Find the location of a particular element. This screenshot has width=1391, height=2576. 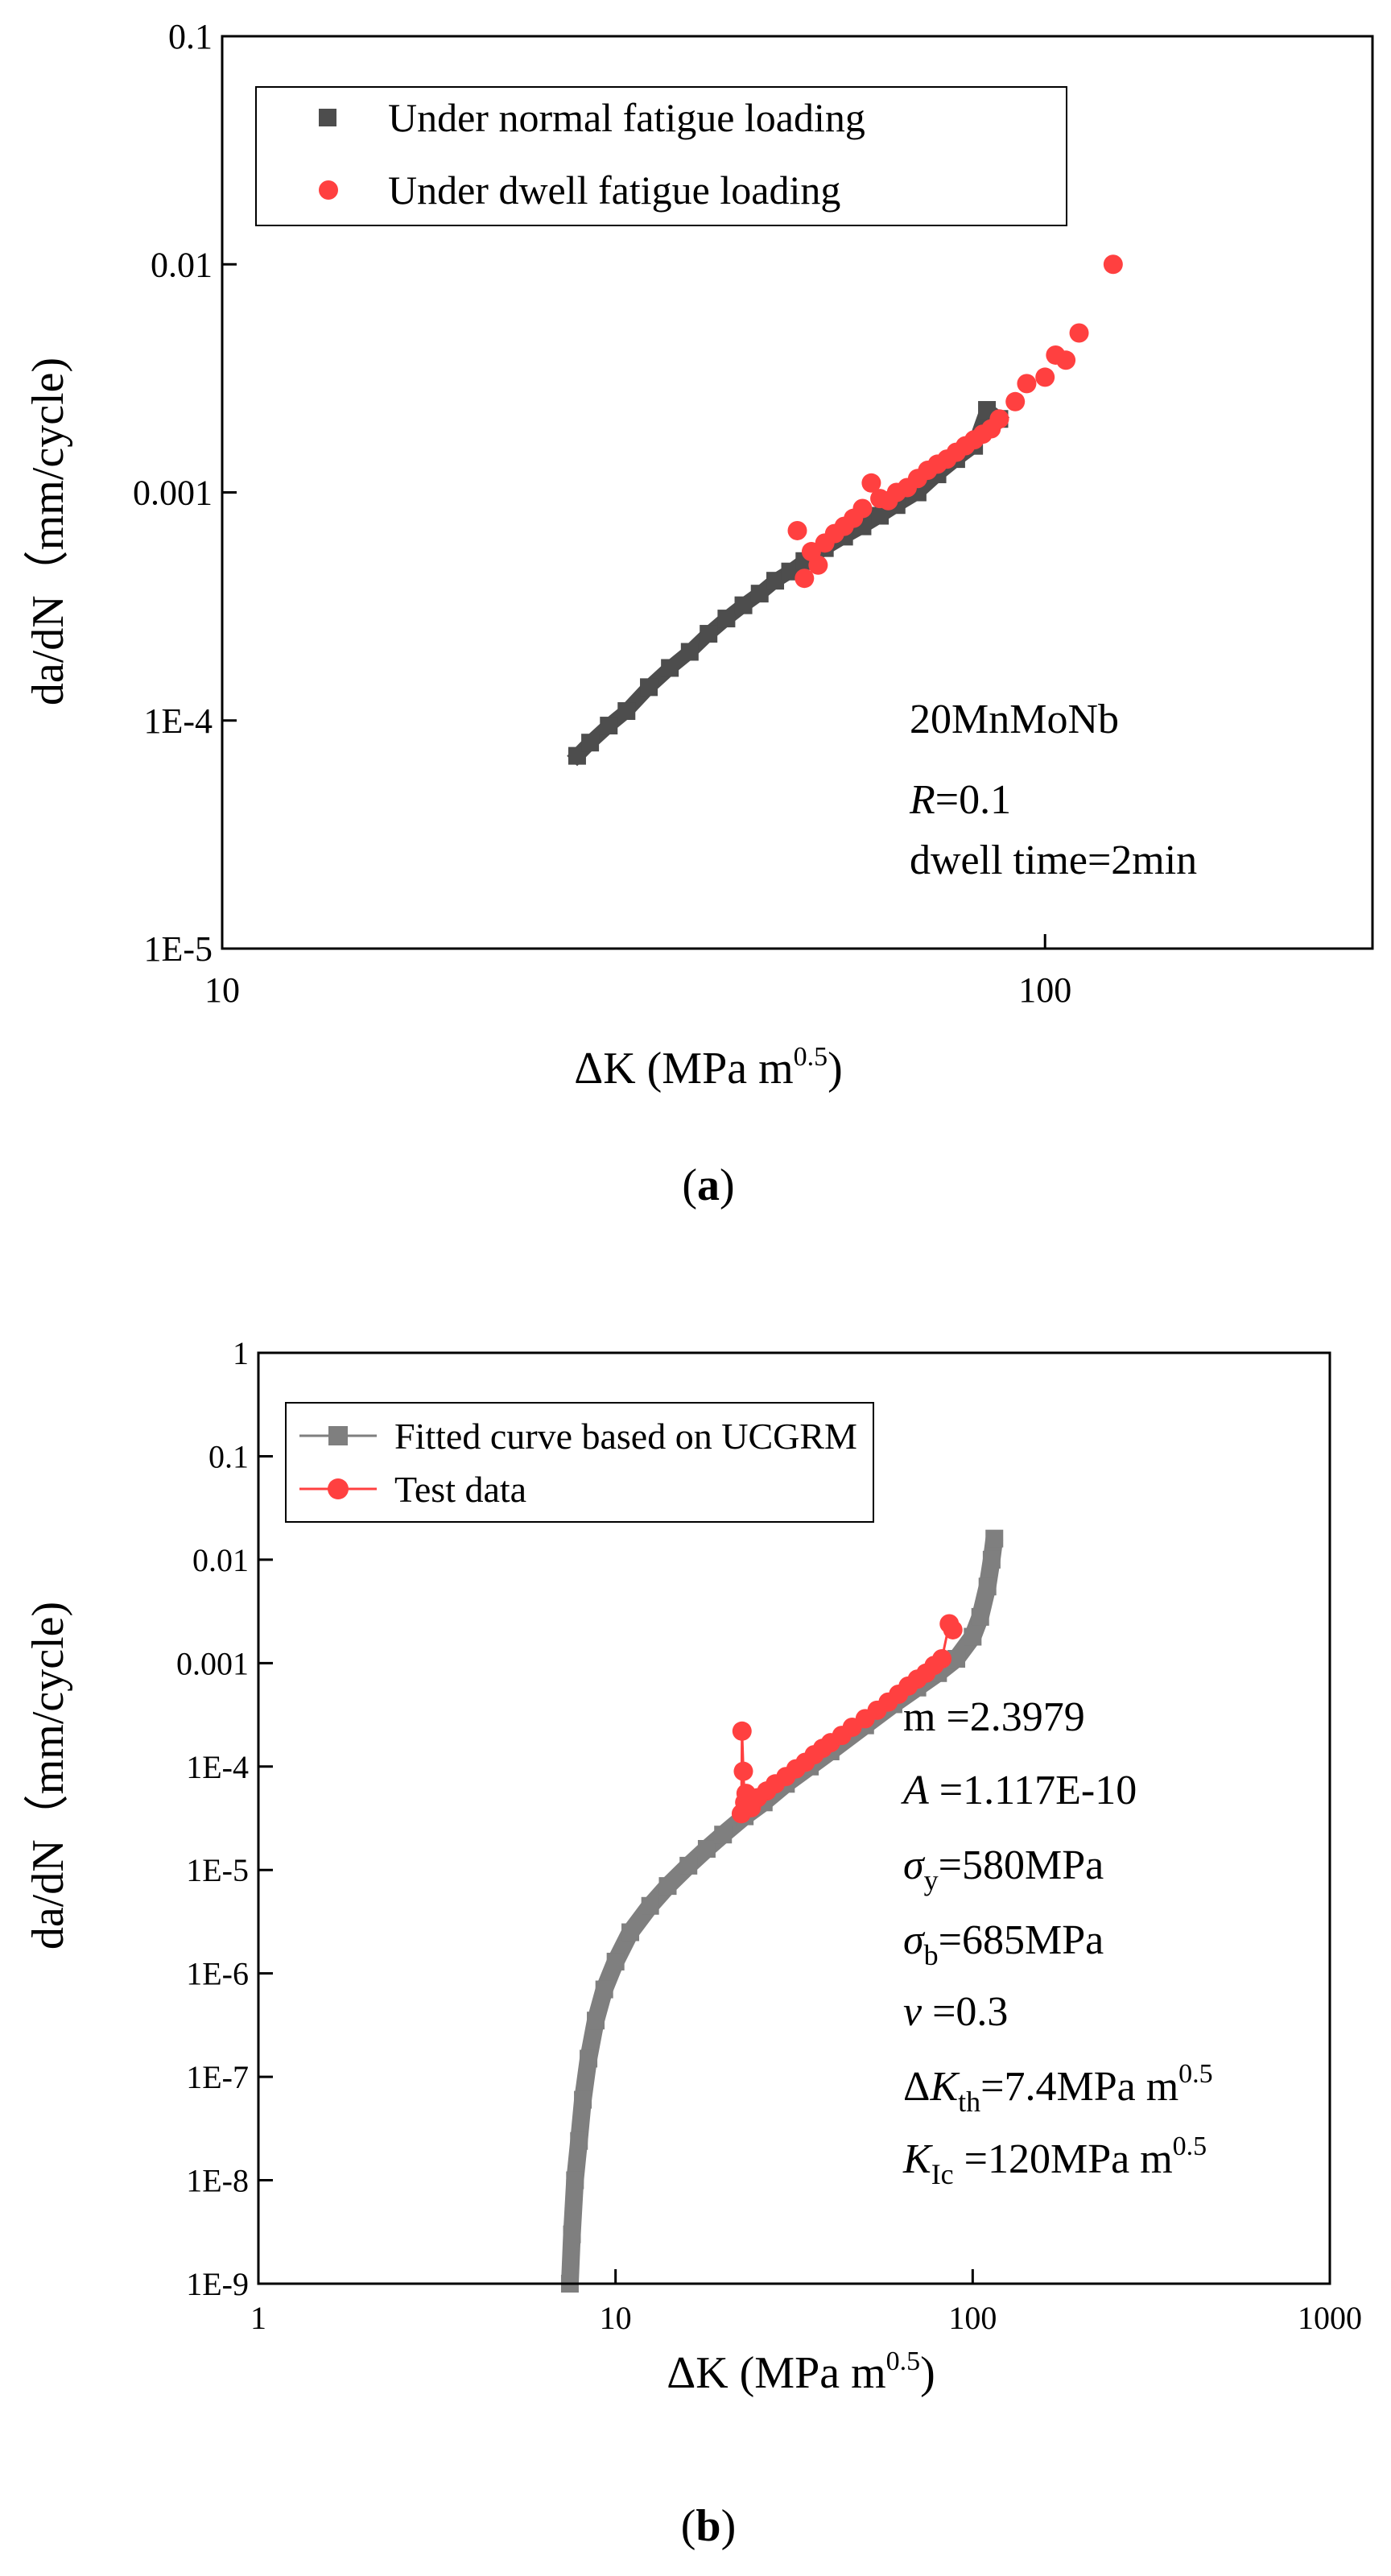

chart-b-legend-fitted-label: Fitted curve based on UCGRM is located at coordinates (625, 1436).